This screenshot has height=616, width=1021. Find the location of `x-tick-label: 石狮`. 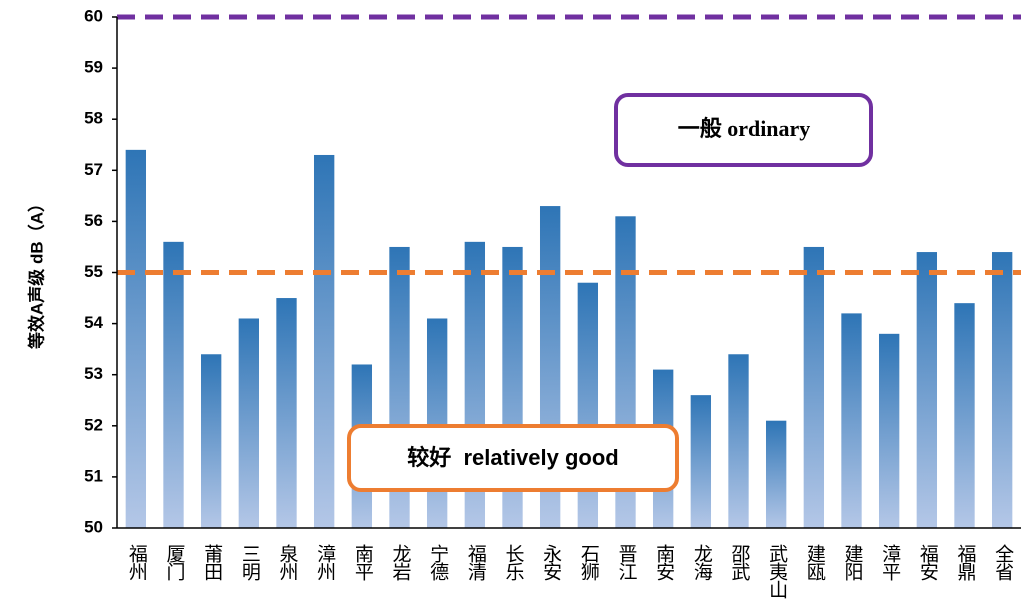

x-tick-label: 石狮 is located at coordinates (589, 562).